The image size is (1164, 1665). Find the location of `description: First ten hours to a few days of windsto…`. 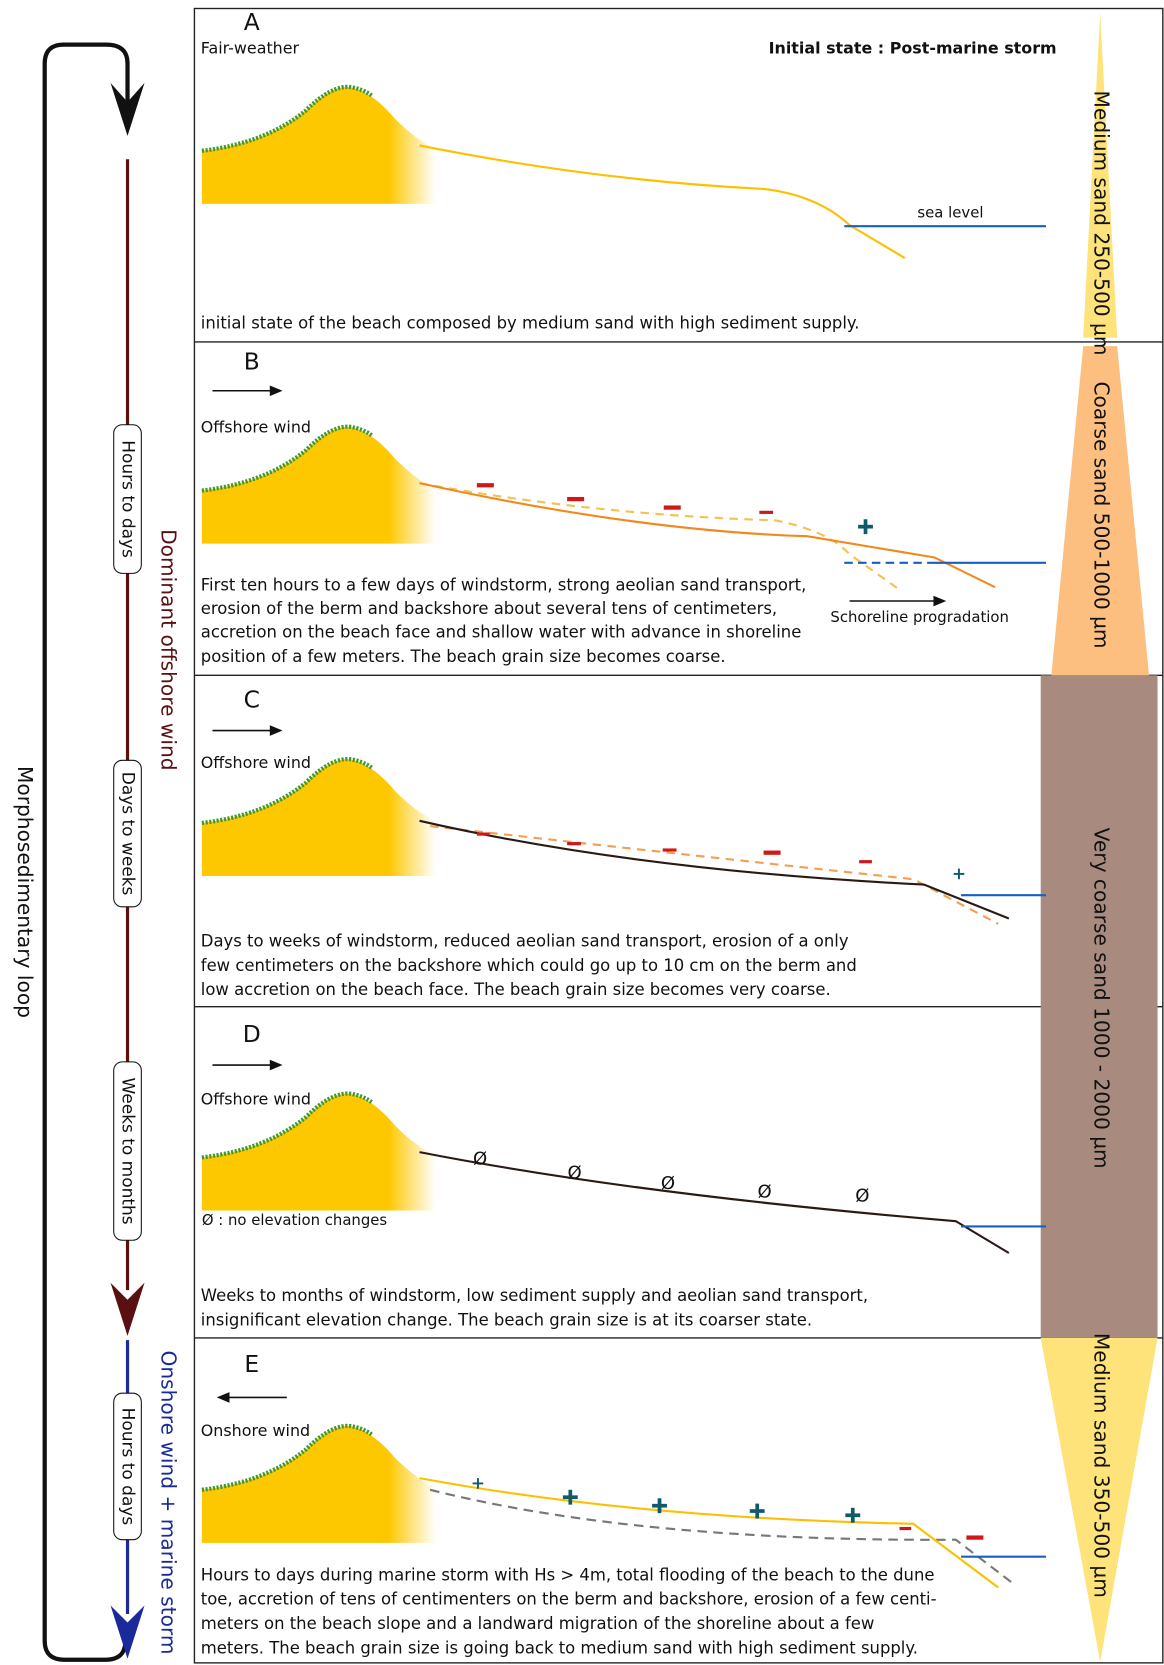

description: First ten hours to a few days of windsto… is located at coordinates (504, 585).